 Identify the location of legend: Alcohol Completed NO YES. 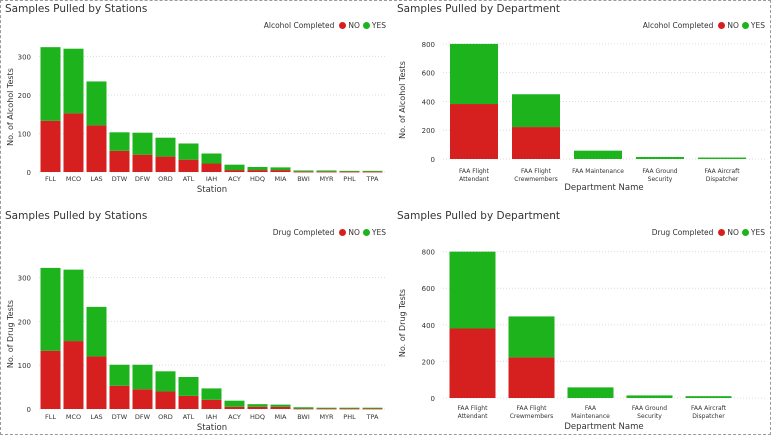
(326, 25).